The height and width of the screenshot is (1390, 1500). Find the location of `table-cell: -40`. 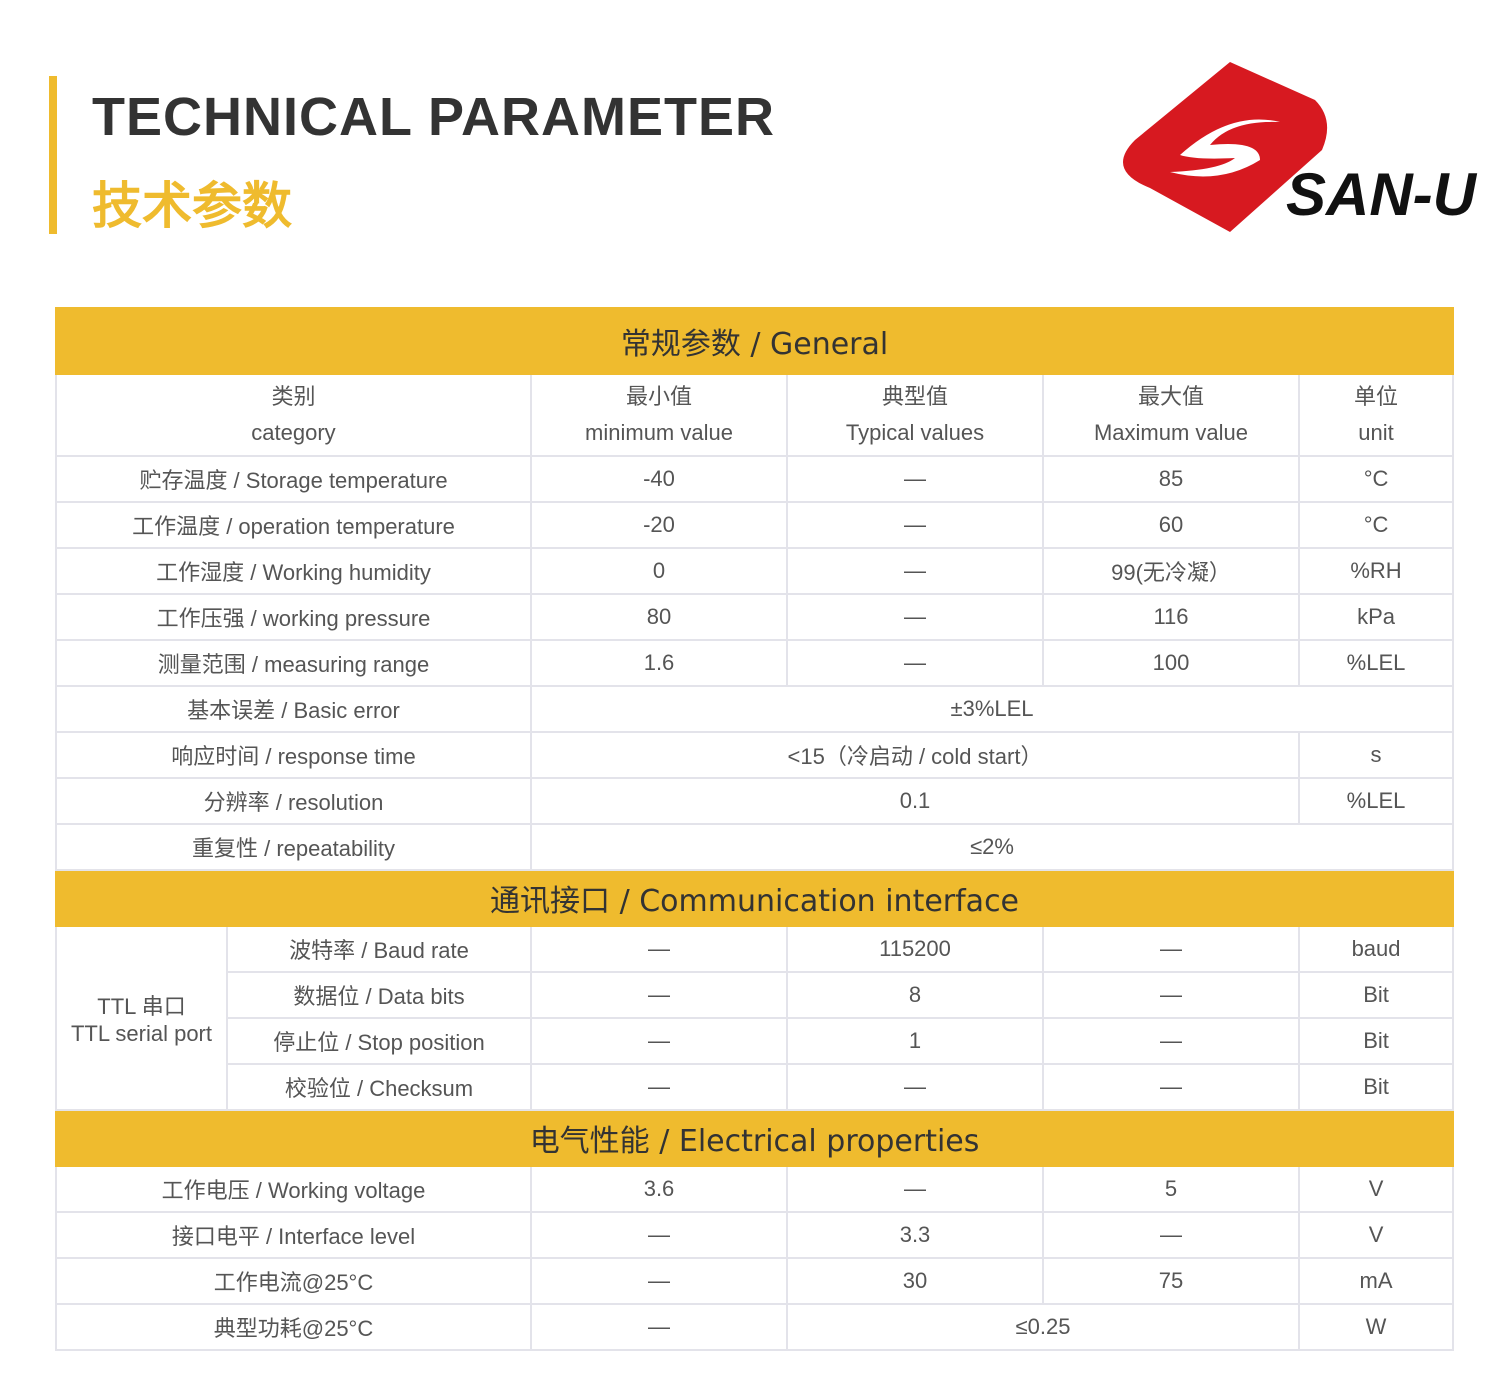

table-cell: -40 is located at coordinates (659, 479).